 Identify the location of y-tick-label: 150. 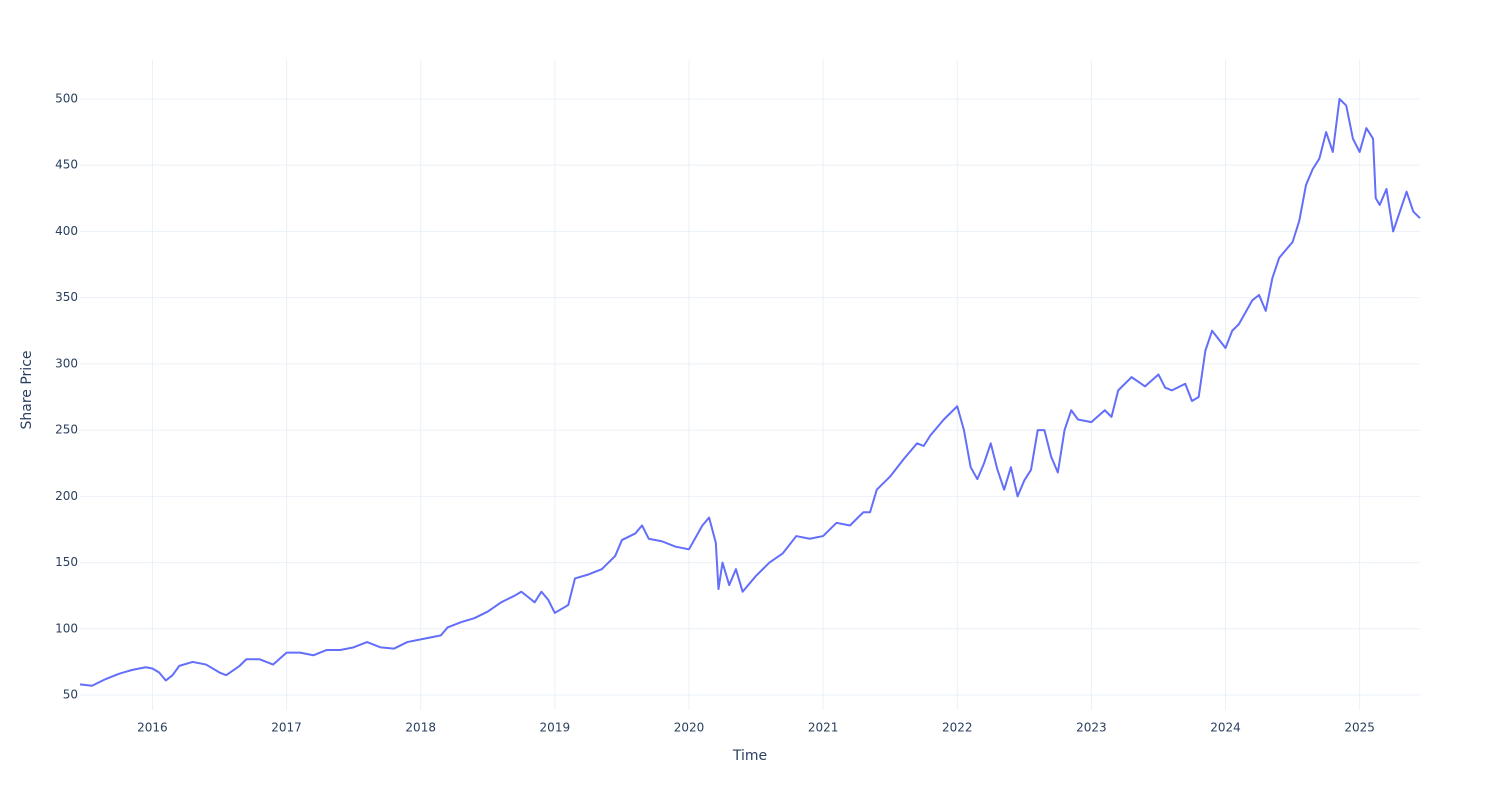
(66, 562).